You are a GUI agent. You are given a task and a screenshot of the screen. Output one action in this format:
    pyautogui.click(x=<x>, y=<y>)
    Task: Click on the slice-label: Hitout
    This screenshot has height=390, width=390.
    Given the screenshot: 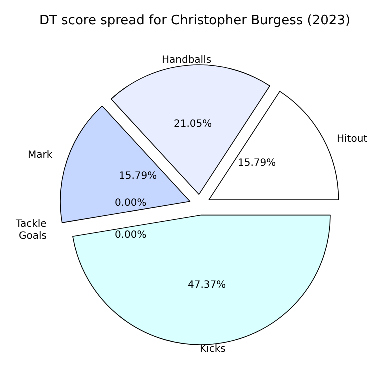 What is the action you would take?
    pyautogui.click(x=352, y=139)
    